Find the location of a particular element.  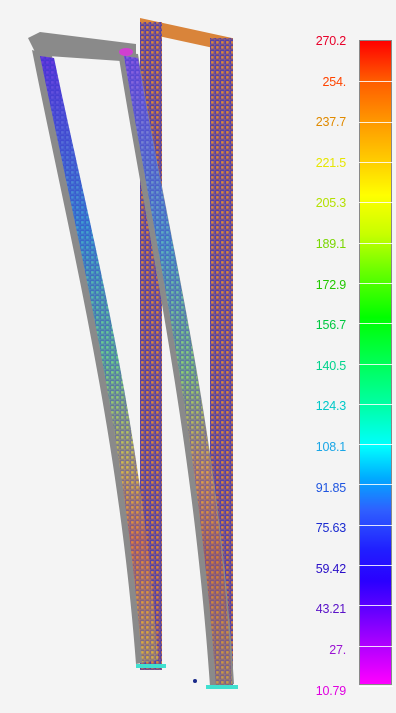

support-right is located at coordinates (222, 687).